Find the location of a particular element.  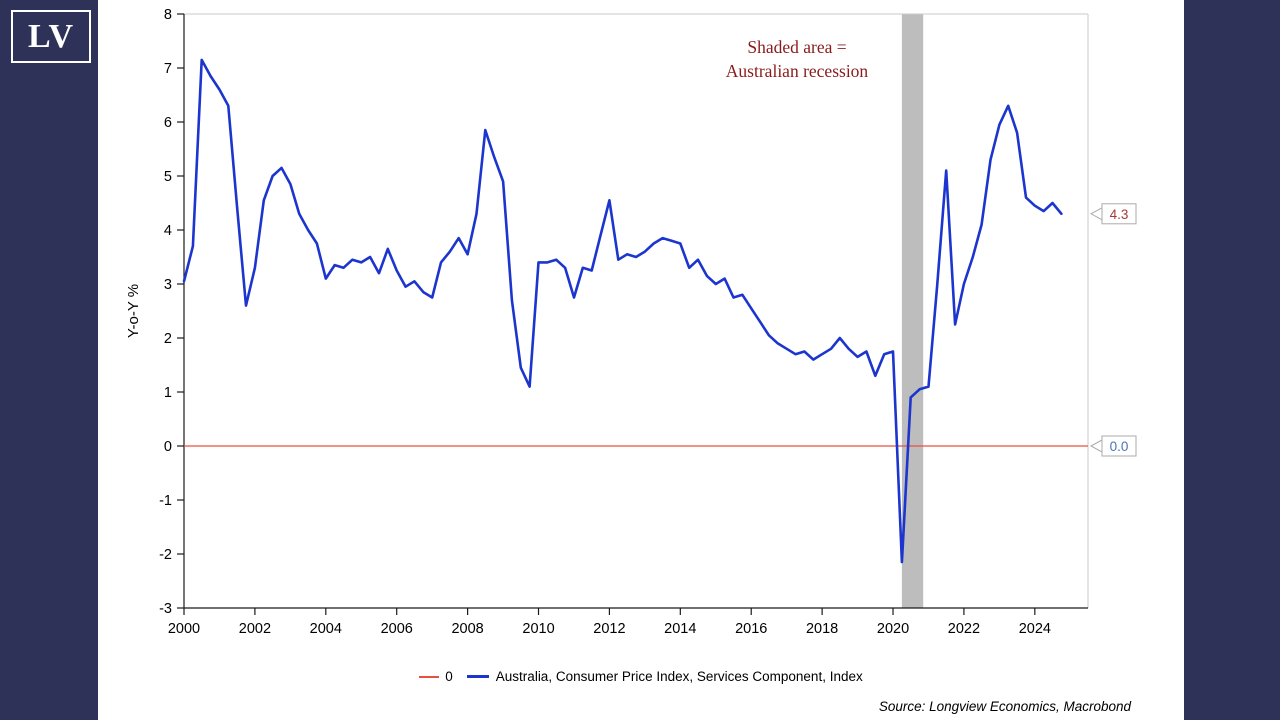

y-tick-label: 8 is located at coordinates (168, 15).